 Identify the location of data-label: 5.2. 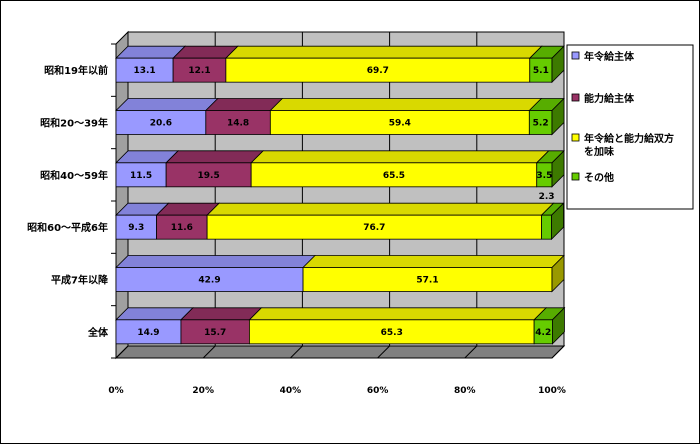
(541, 124).